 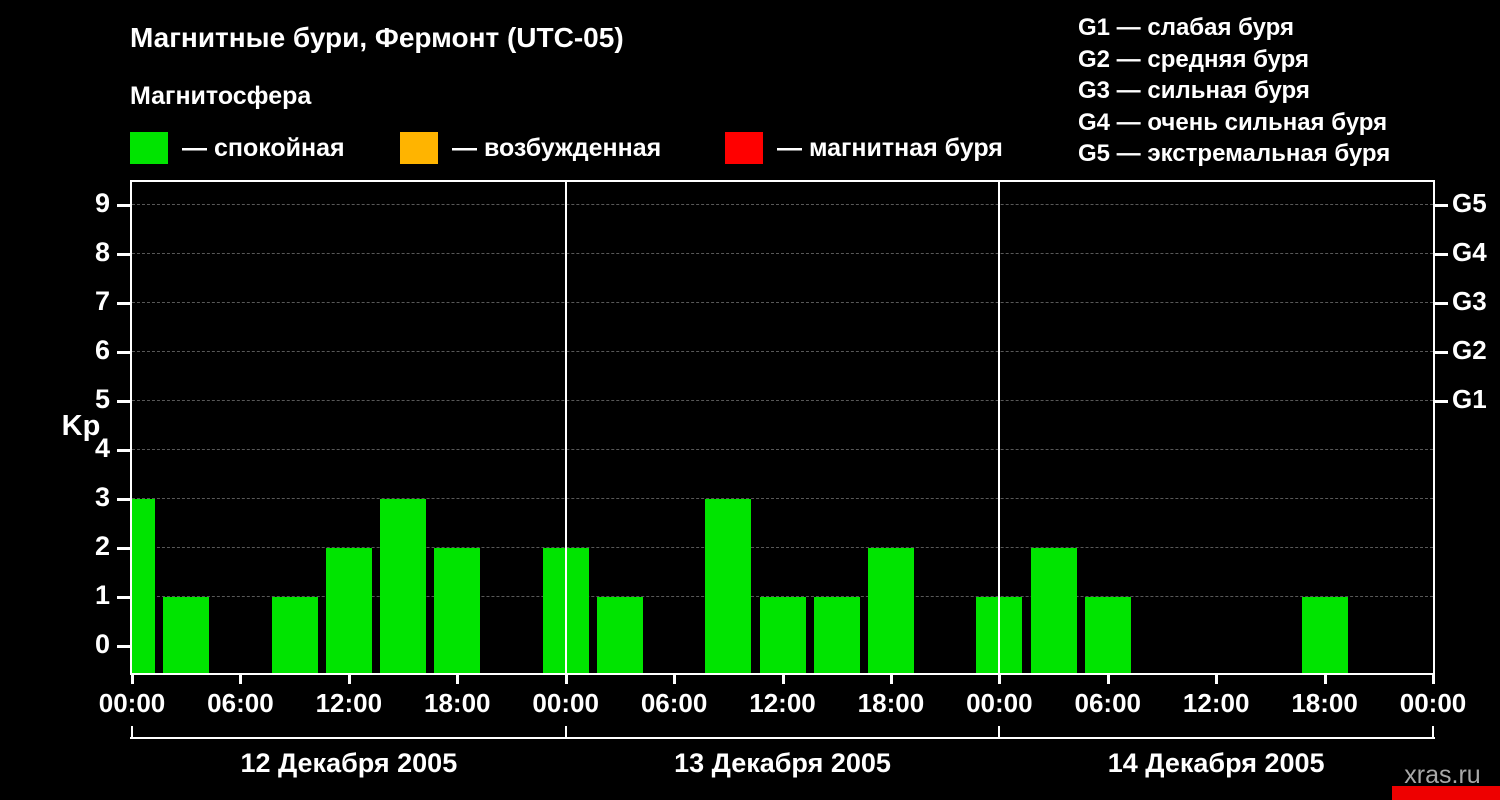 I want to click on page-title: Магнитные бури, Фермонт (UTC-05), so click(x=377, y=37).